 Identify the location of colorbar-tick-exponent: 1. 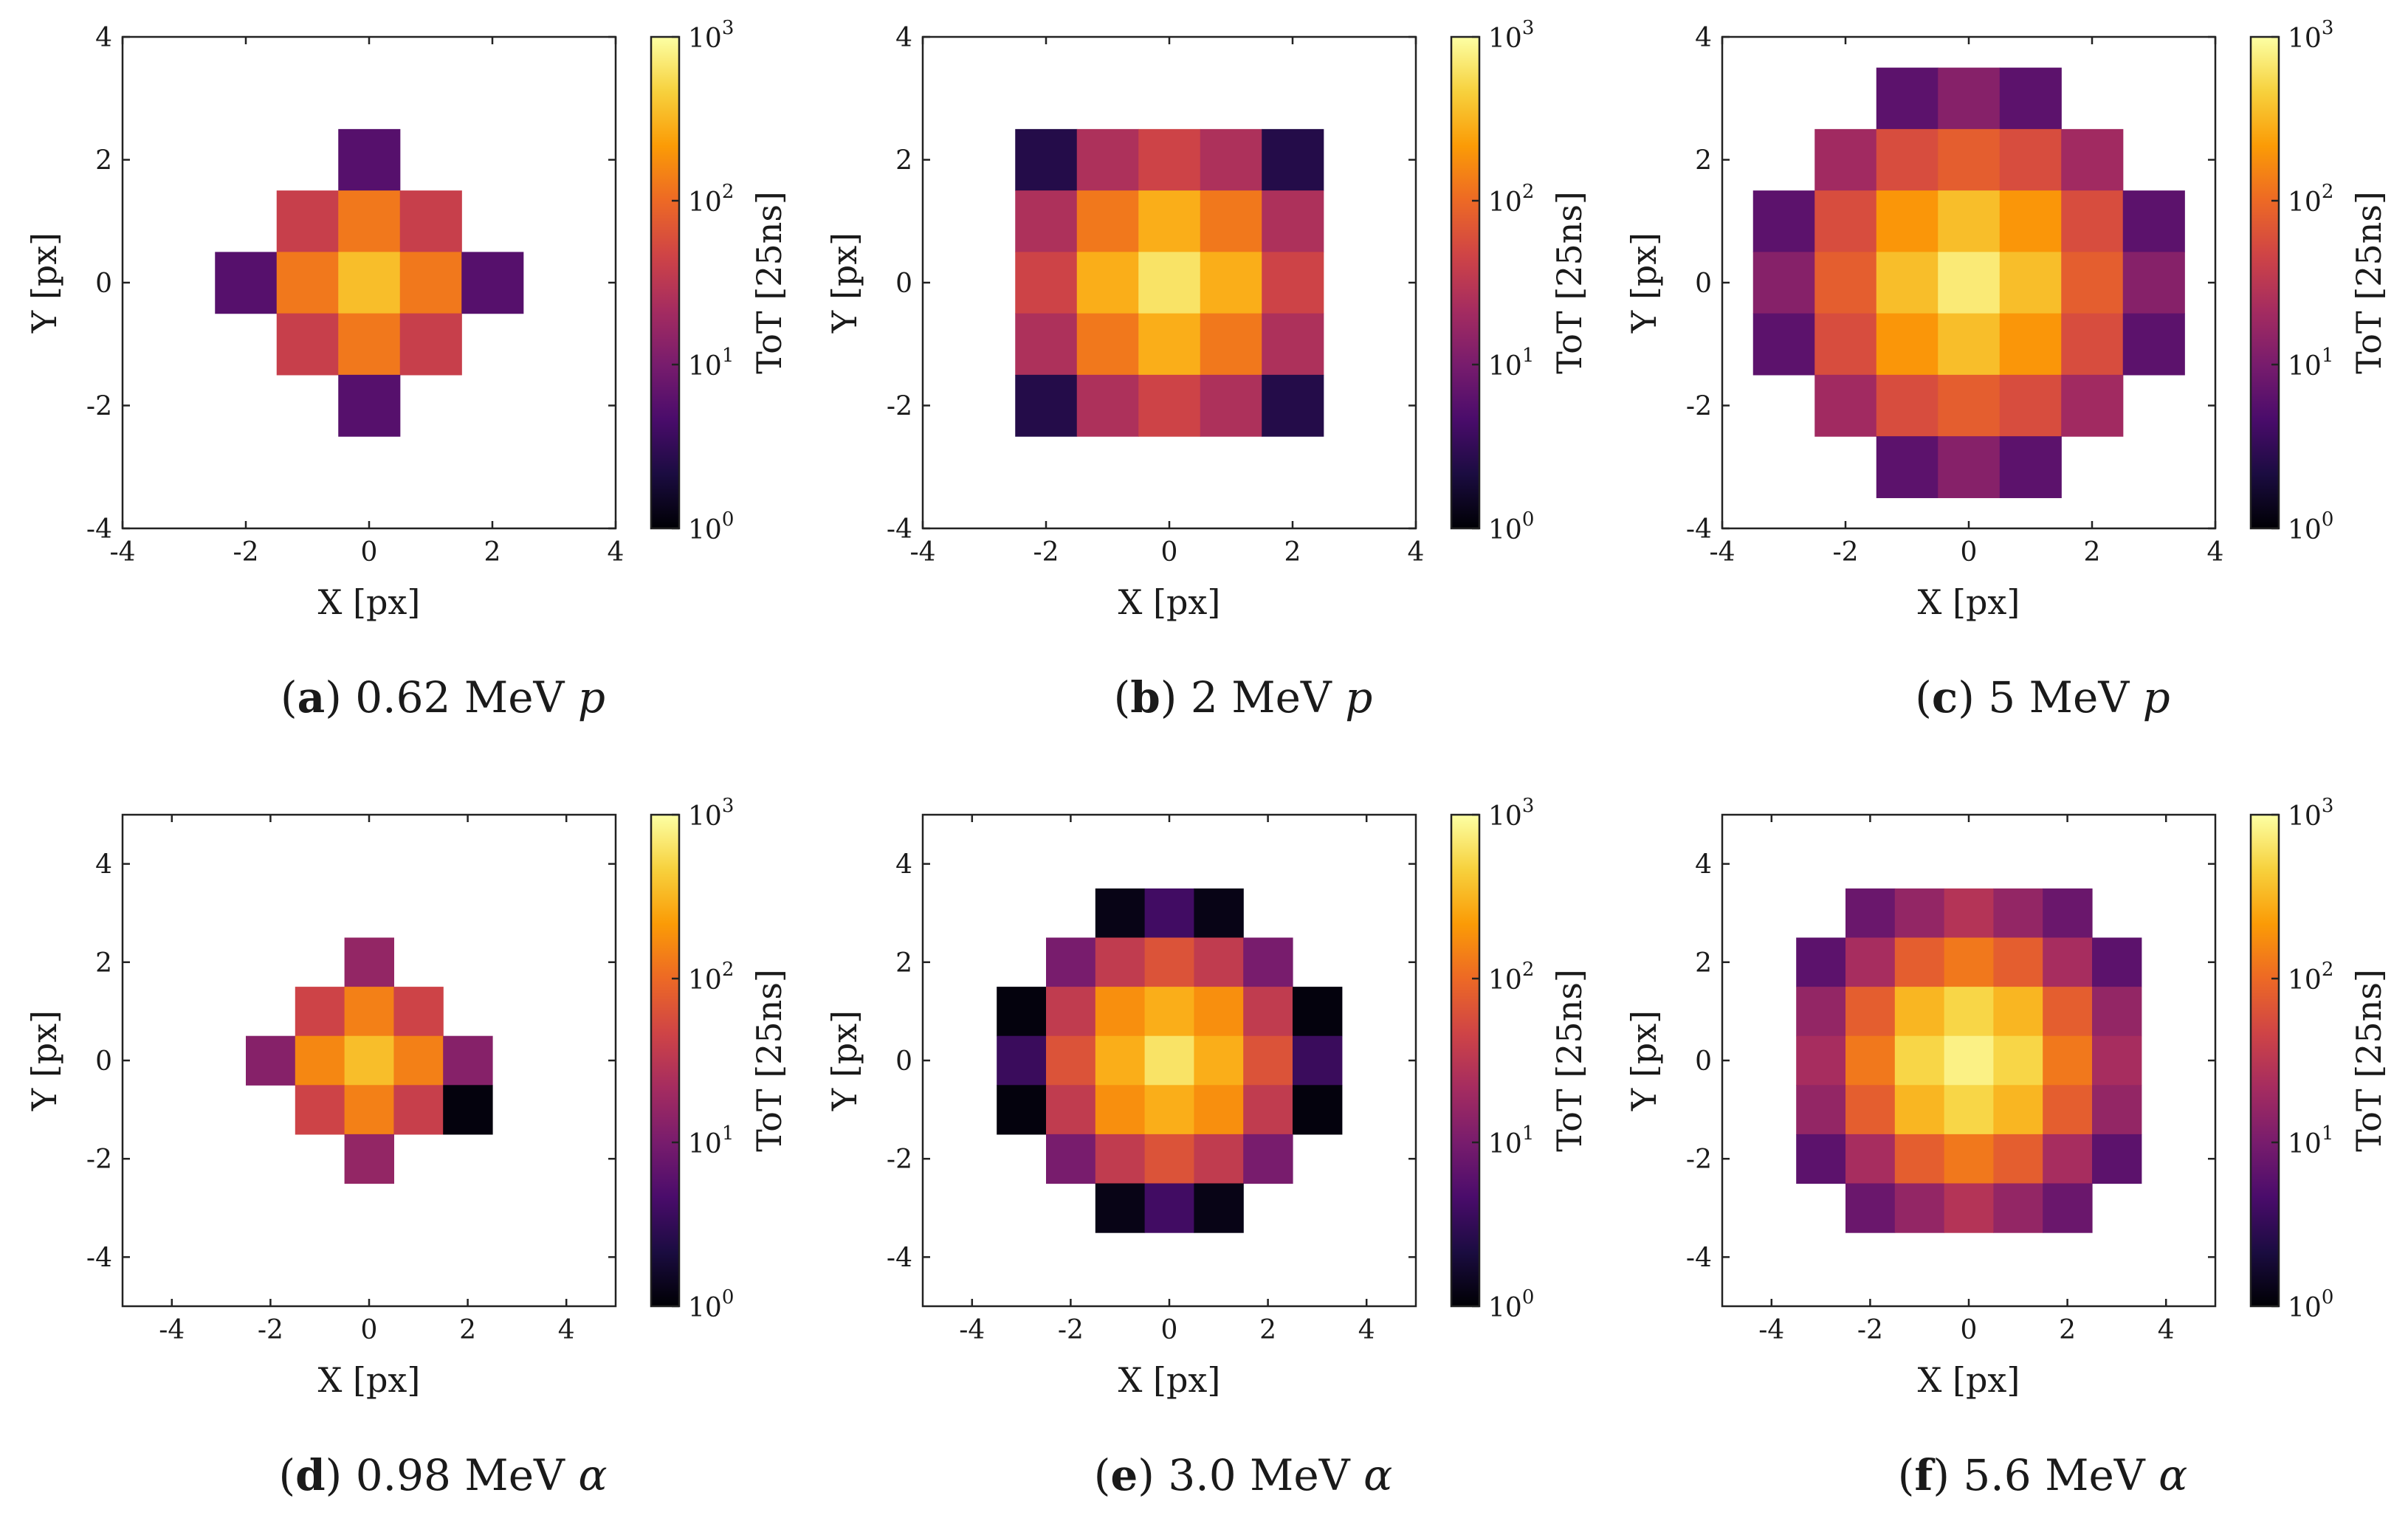
(1528, 356).